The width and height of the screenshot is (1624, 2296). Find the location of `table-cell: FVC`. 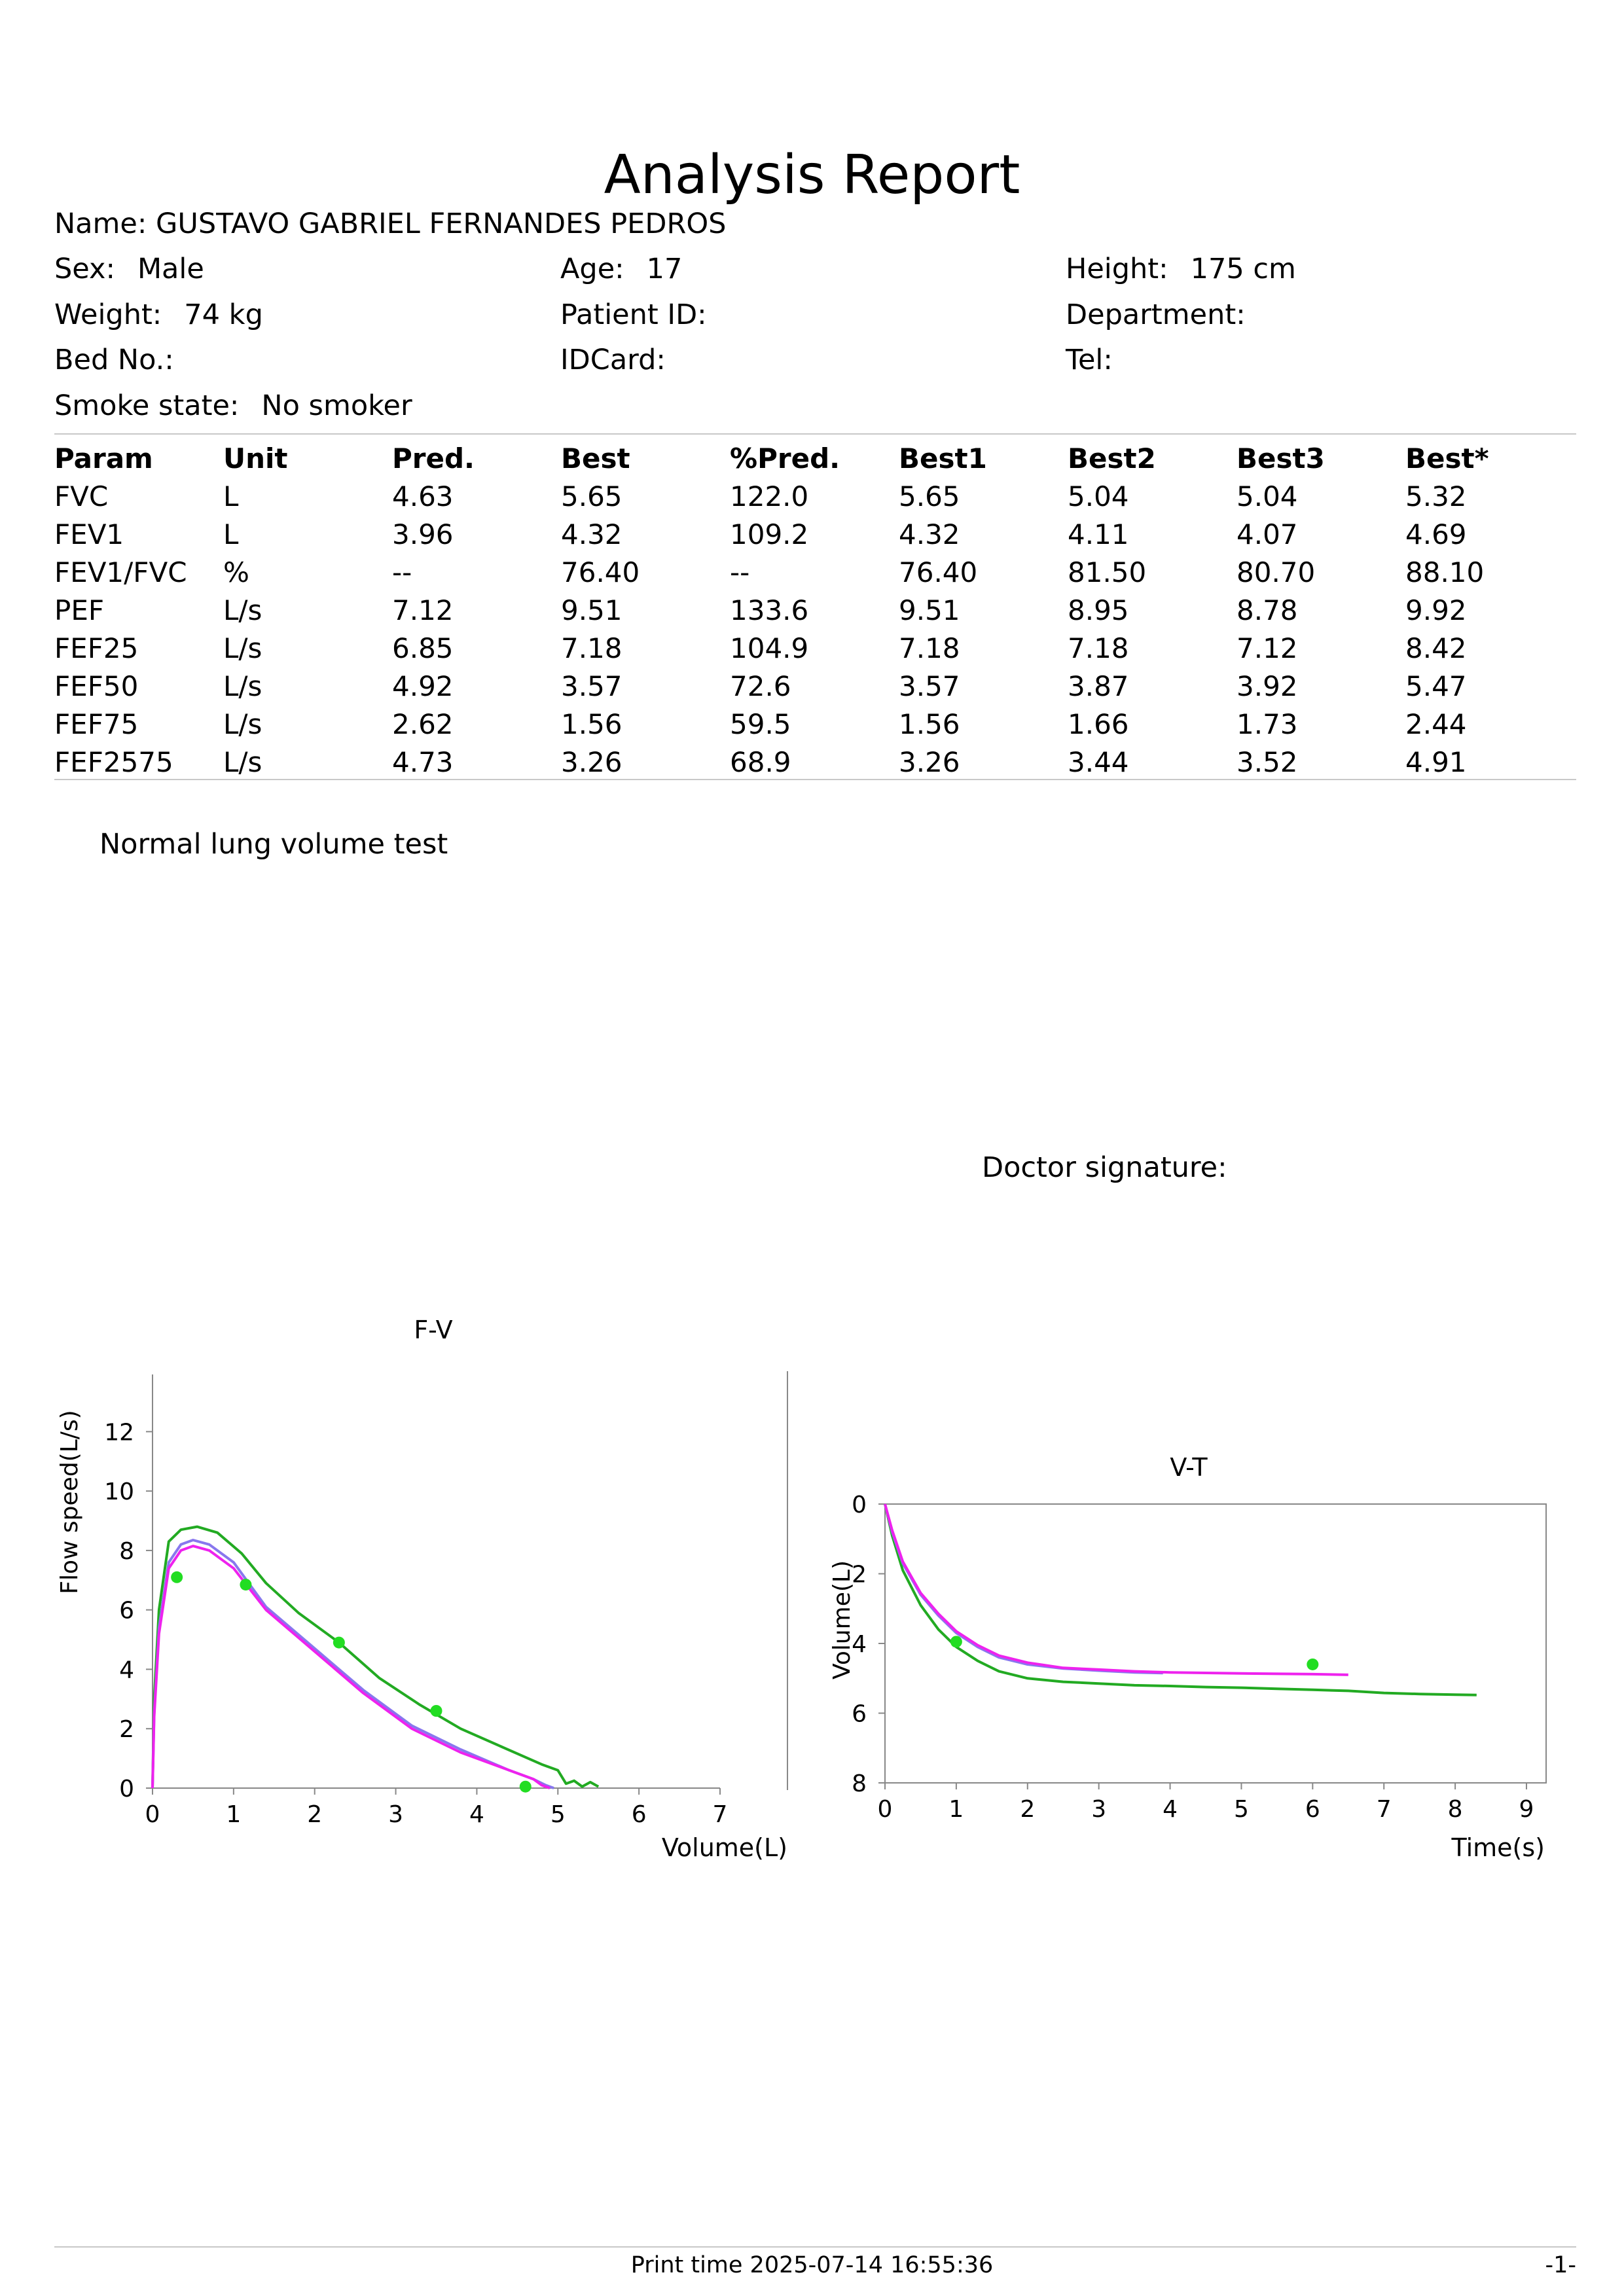

table-cell: FVC is located at coordinates (81, 496).